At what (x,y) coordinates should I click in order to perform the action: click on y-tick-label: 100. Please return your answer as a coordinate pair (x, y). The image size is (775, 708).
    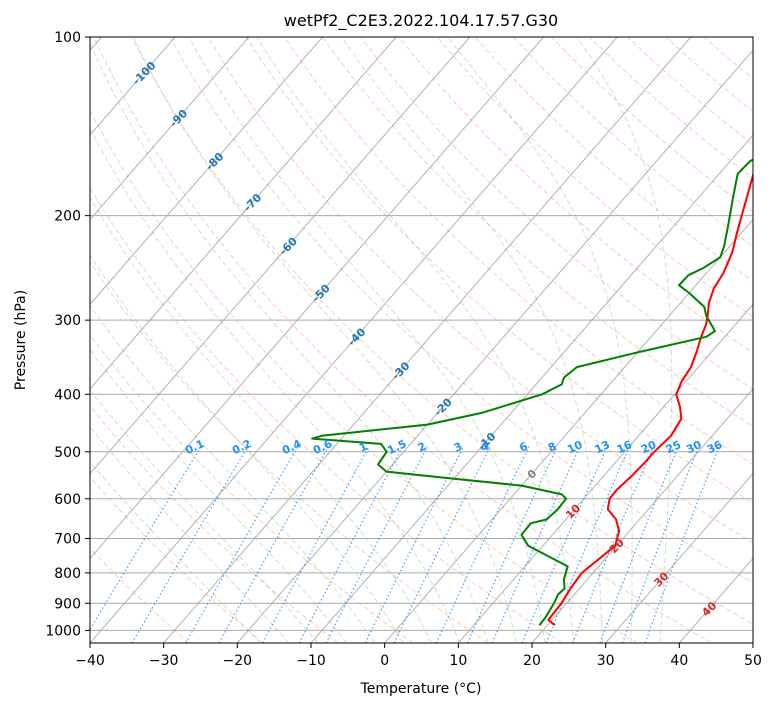
    Looking at the image, I should click on (67, 38).